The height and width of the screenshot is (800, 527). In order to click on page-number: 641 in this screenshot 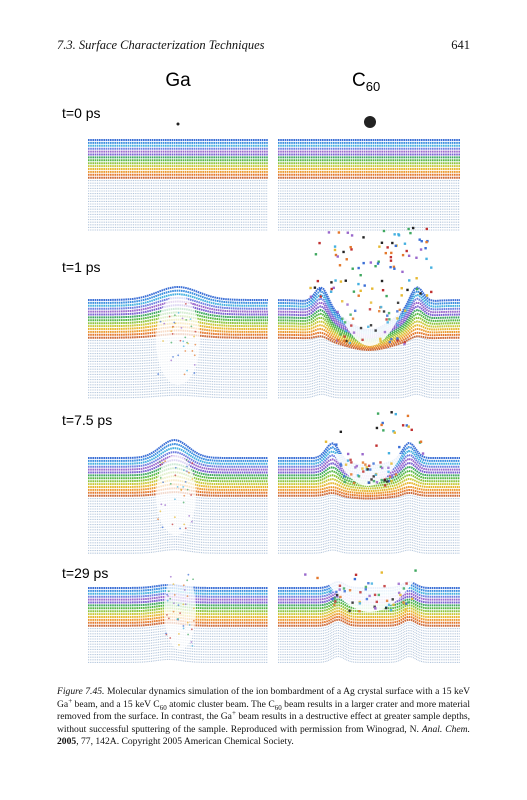, I will do `click(460, 45)`.